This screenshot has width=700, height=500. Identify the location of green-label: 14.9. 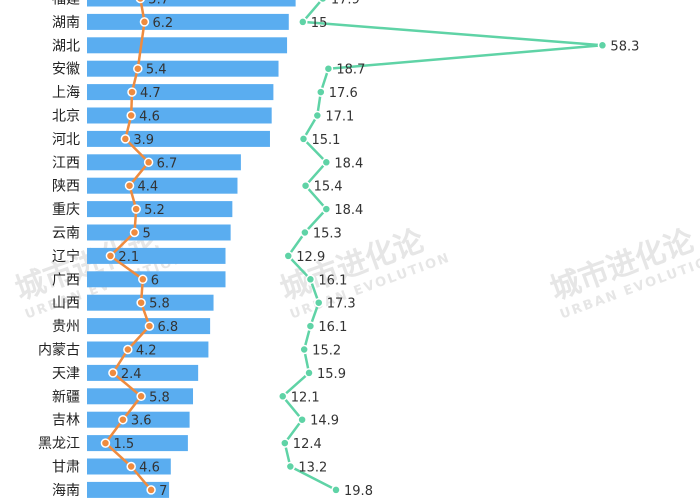
(324, 421).